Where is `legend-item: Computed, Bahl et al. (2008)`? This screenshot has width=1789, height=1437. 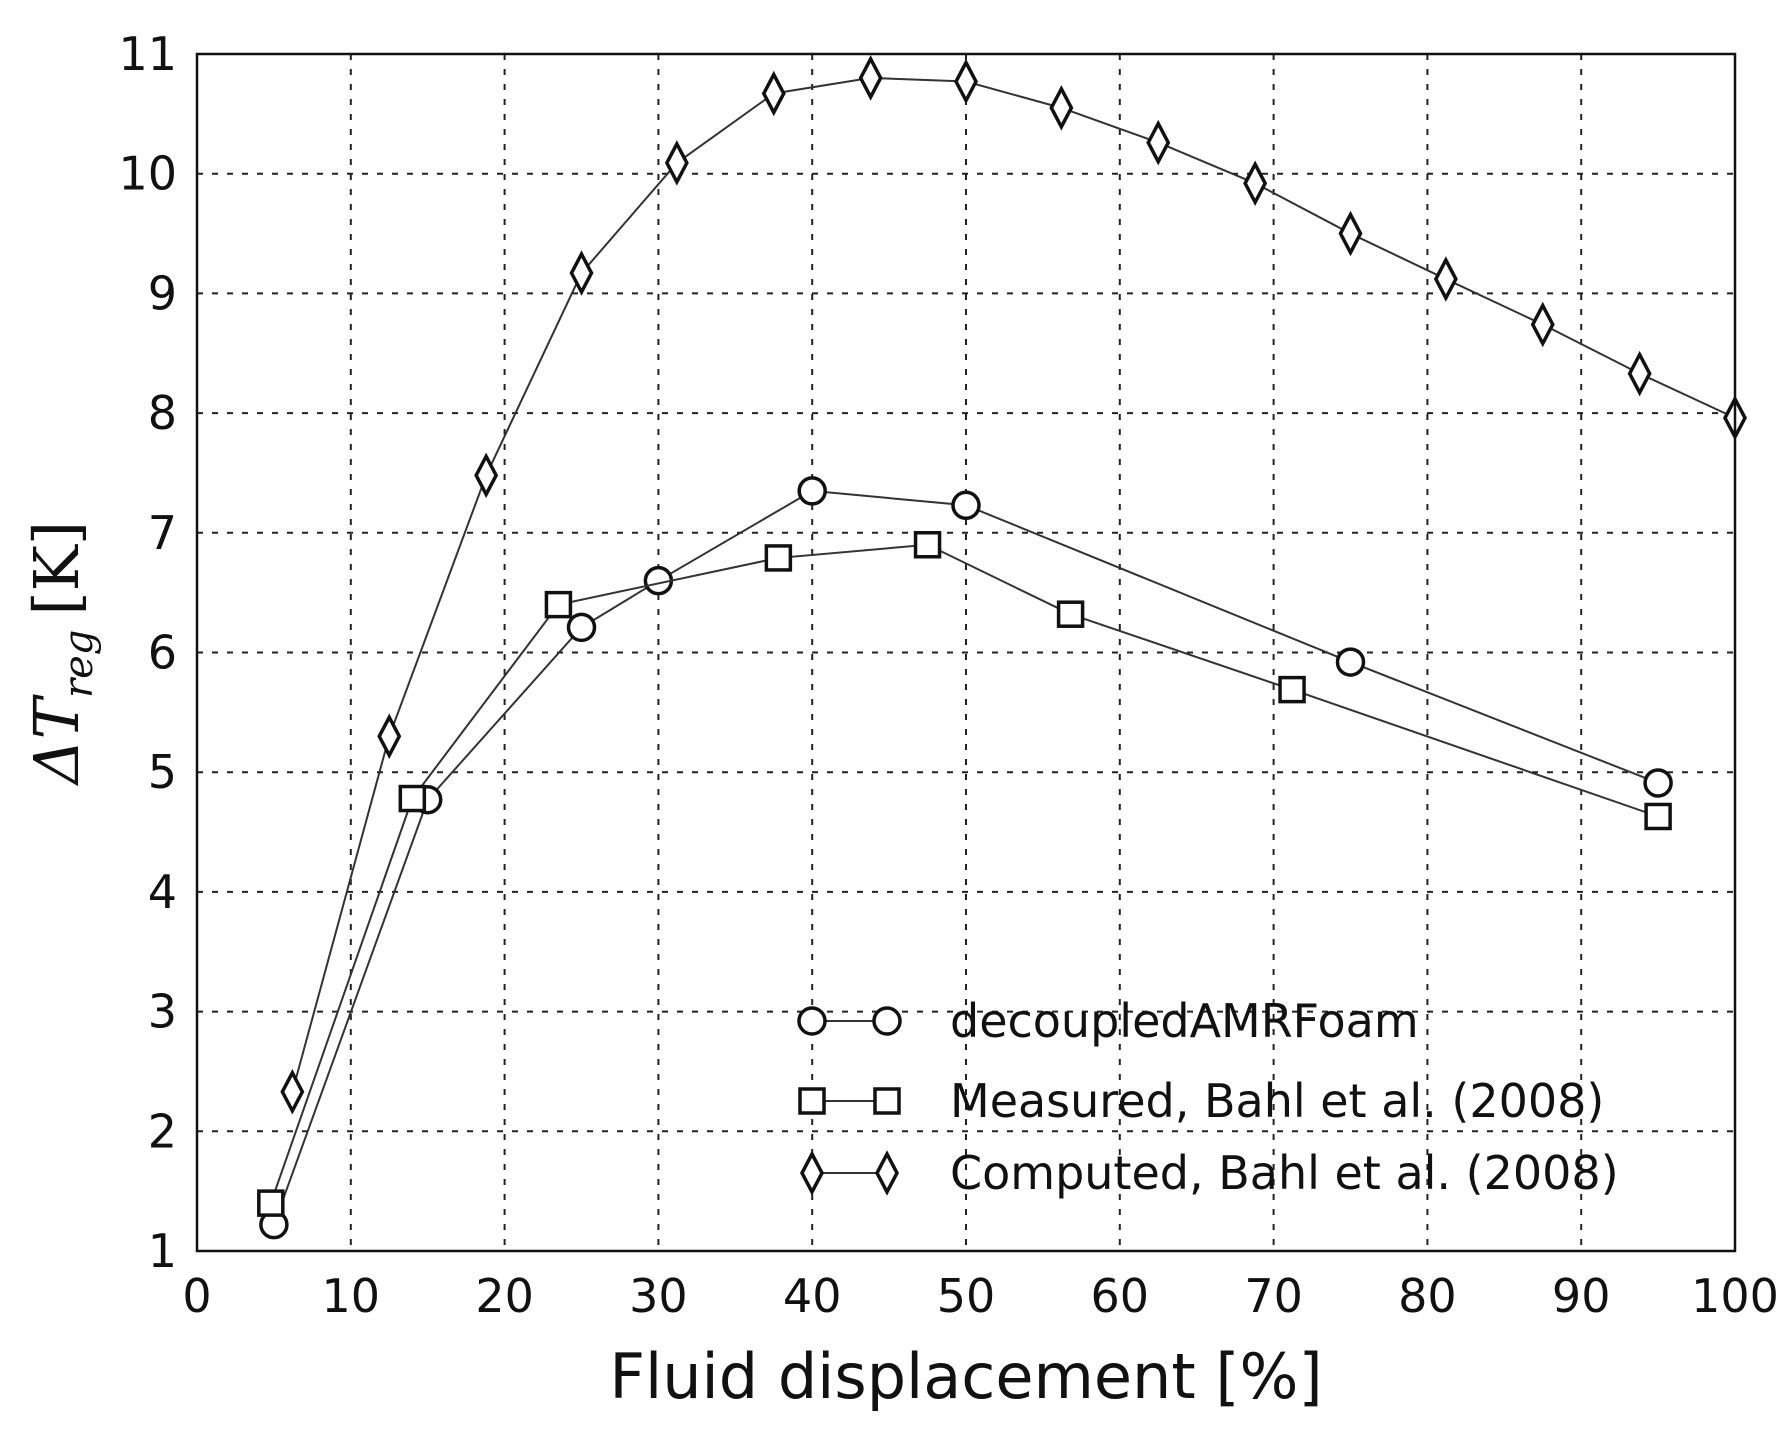 legend-item: Computed, Bahl et al. (2008) is located at coordinates (1209, 1173).